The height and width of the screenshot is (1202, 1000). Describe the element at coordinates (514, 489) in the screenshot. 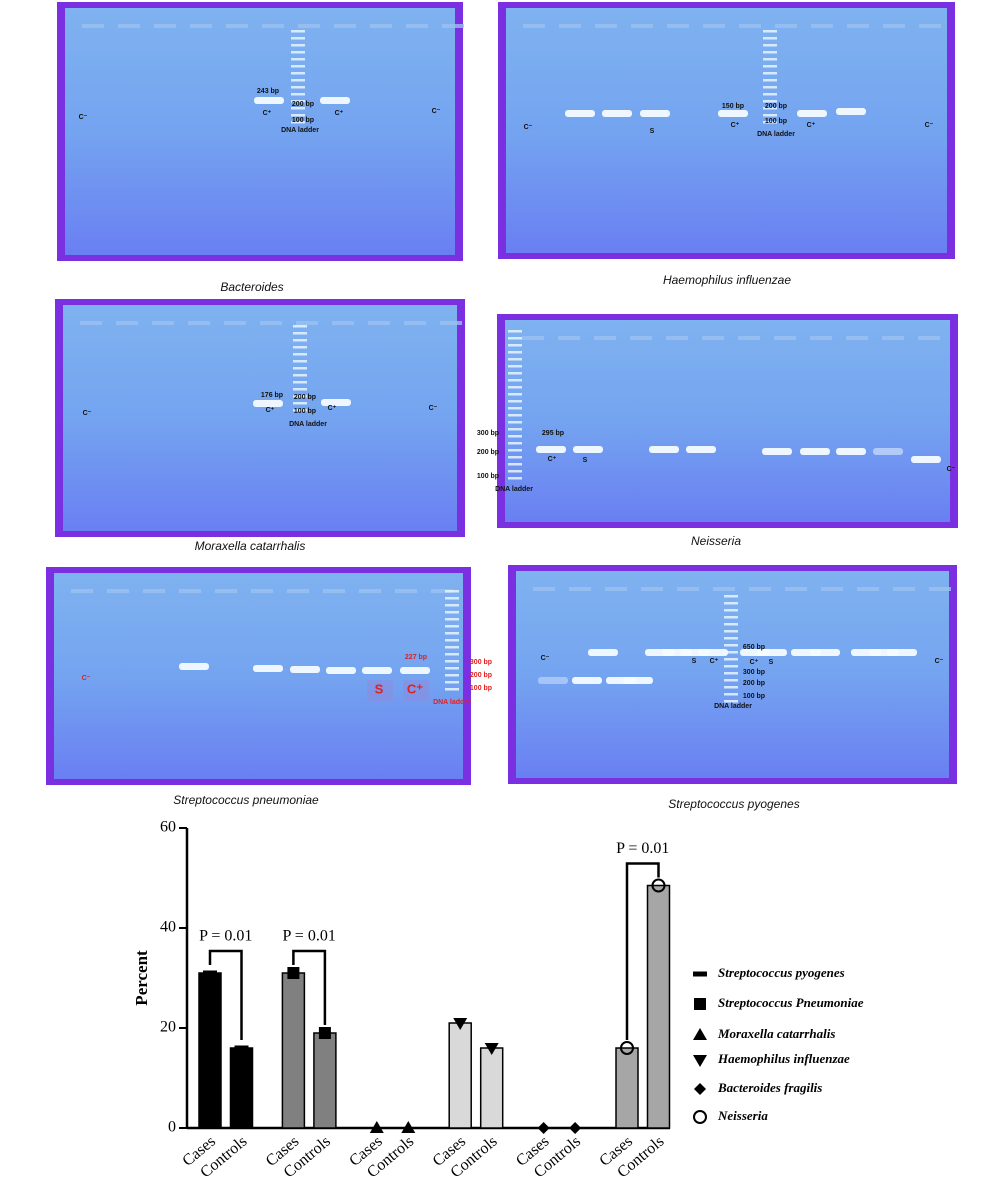

I see `gel-label: DNA ladder` at that location.